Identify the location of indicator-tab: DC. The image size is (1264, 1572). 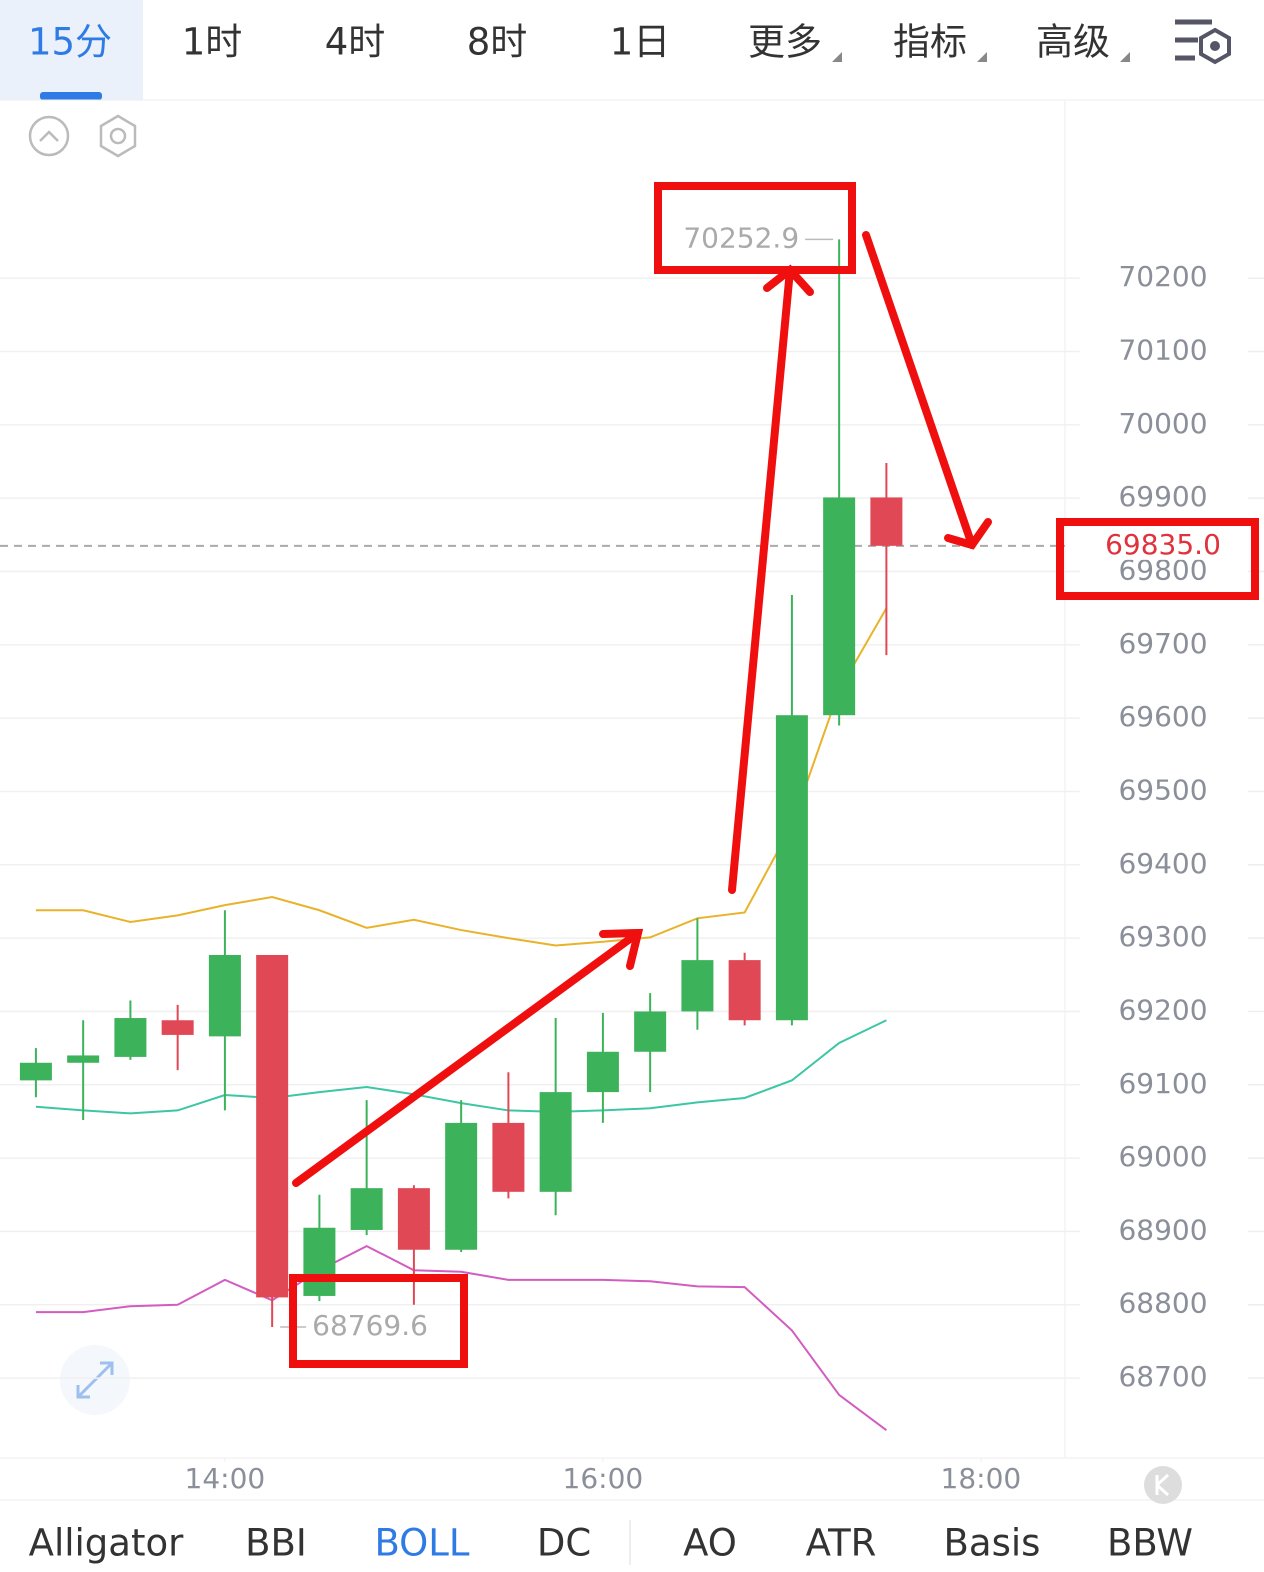
(564, 1543).